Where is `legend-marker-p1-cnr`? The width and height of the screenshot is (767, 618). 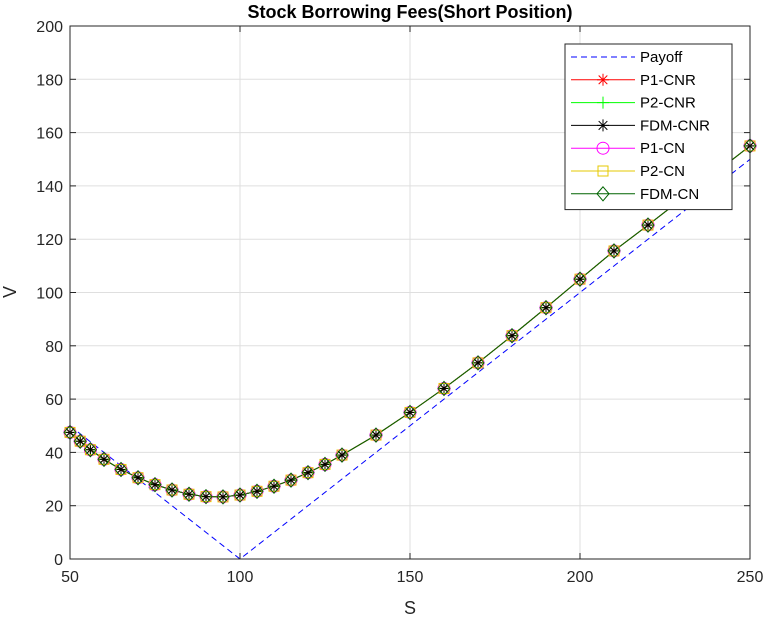
legend-marker-p1-cnr is located at coordinates (603, 79).